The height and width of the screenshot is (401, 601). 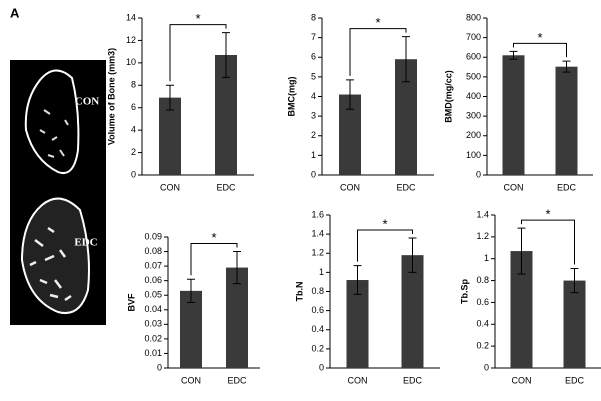 What do you see at coordinates (313, 116) in the screenshot?
I see `y-tick-label: 3` at bounding box center [313, 116].